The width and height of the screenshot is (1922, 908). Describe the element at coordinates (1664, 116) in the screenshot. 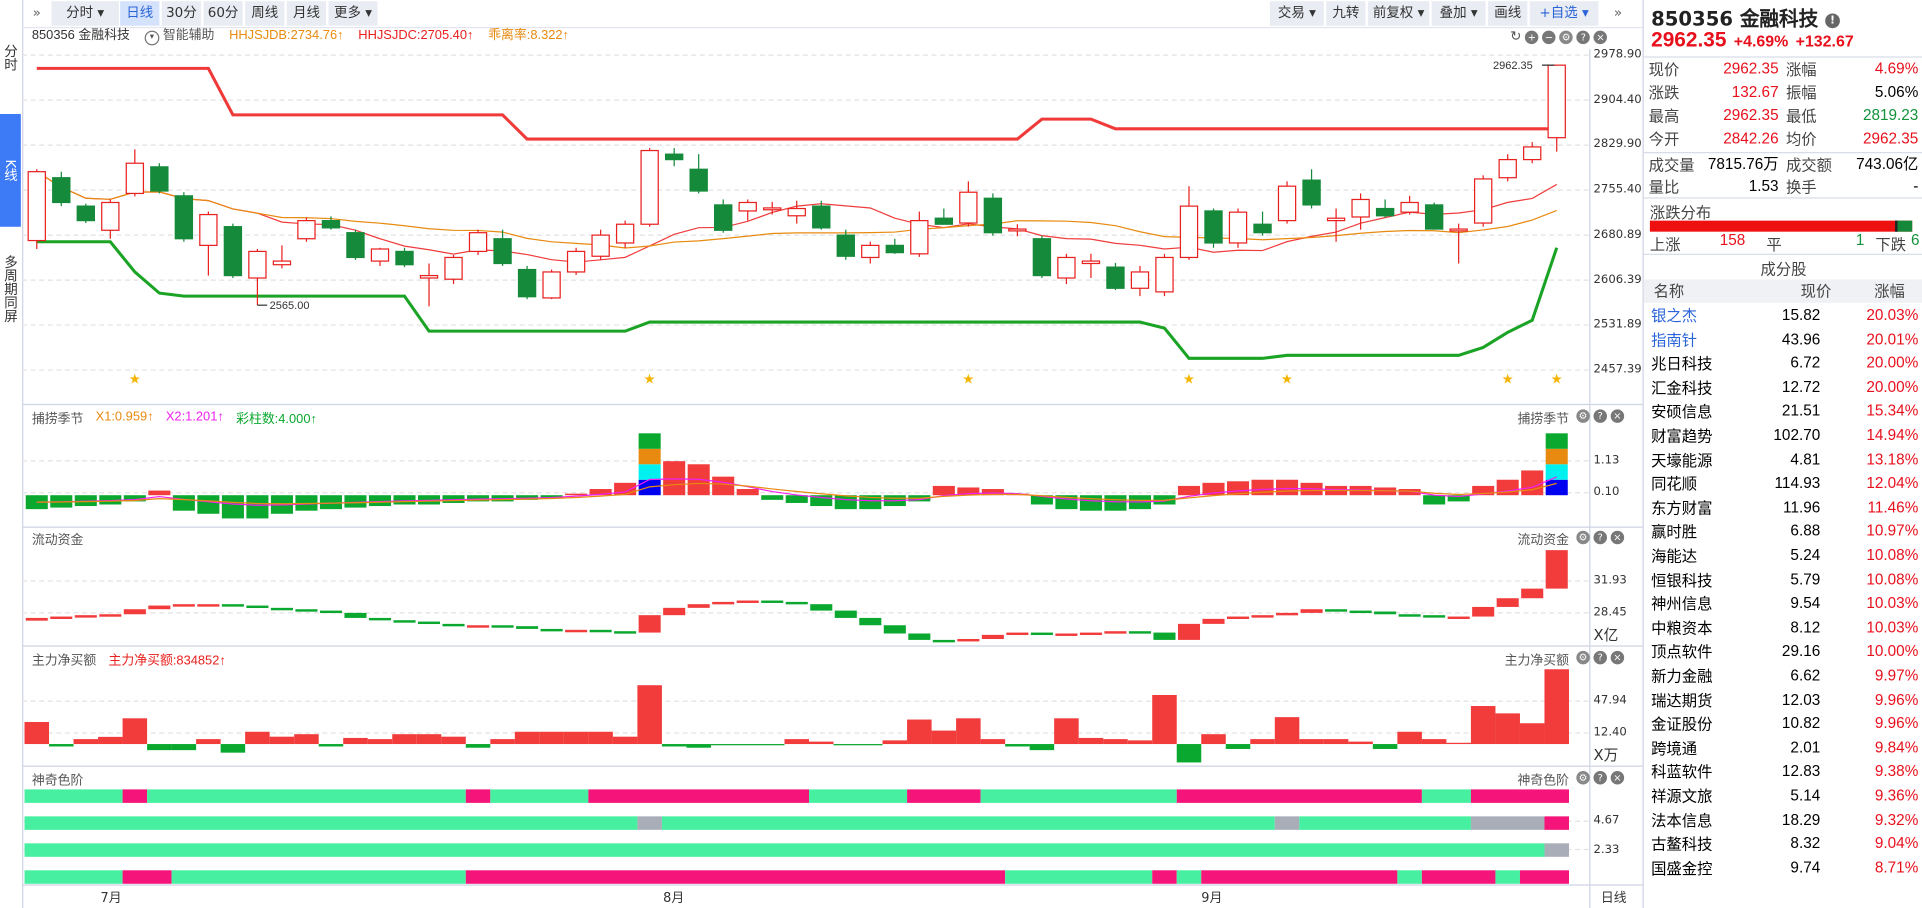

I see `stat-label: 最高` at that location.